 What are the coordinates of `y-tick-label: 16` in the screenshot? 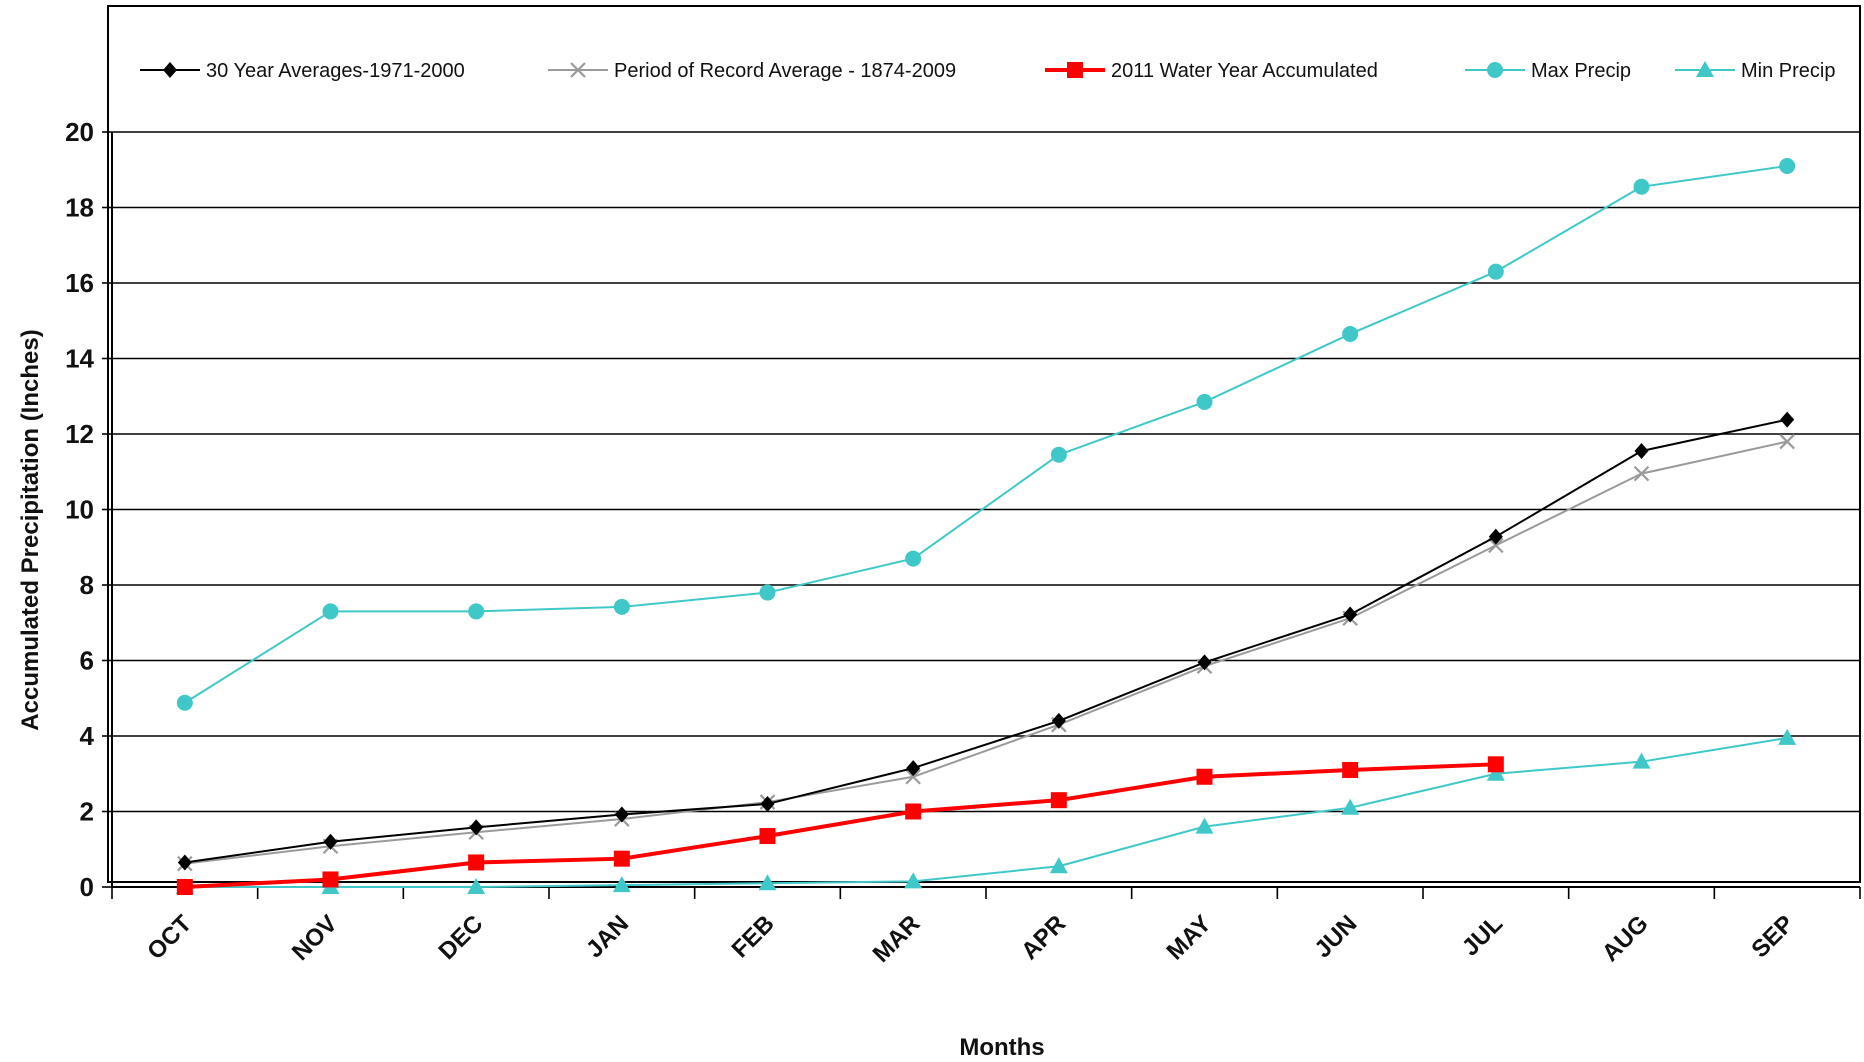 It's located at (79, 283).